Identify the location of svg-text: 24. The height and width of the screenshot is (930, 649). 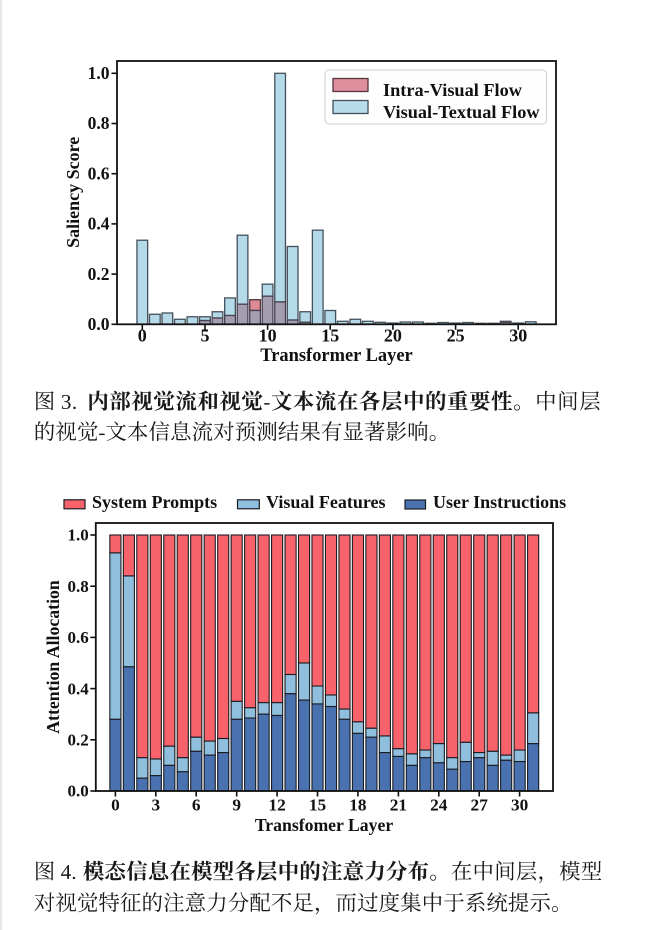
(439, 805).